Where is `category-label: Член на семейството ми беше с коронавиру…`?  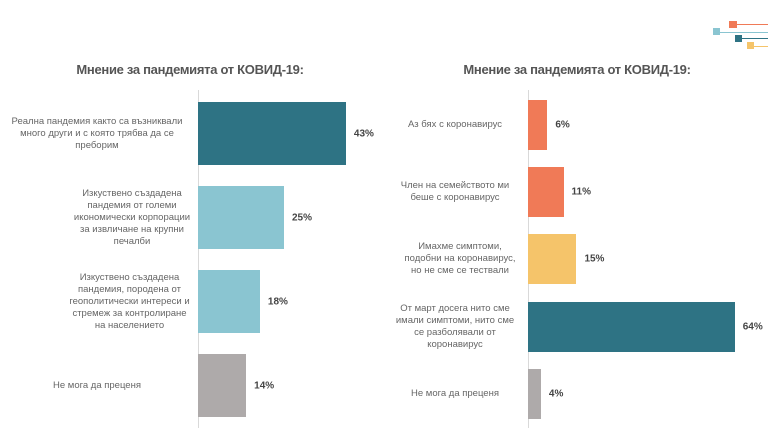
category-label: Член на семейството ми беше с коронавиру… is located at coordinates (455, 191).